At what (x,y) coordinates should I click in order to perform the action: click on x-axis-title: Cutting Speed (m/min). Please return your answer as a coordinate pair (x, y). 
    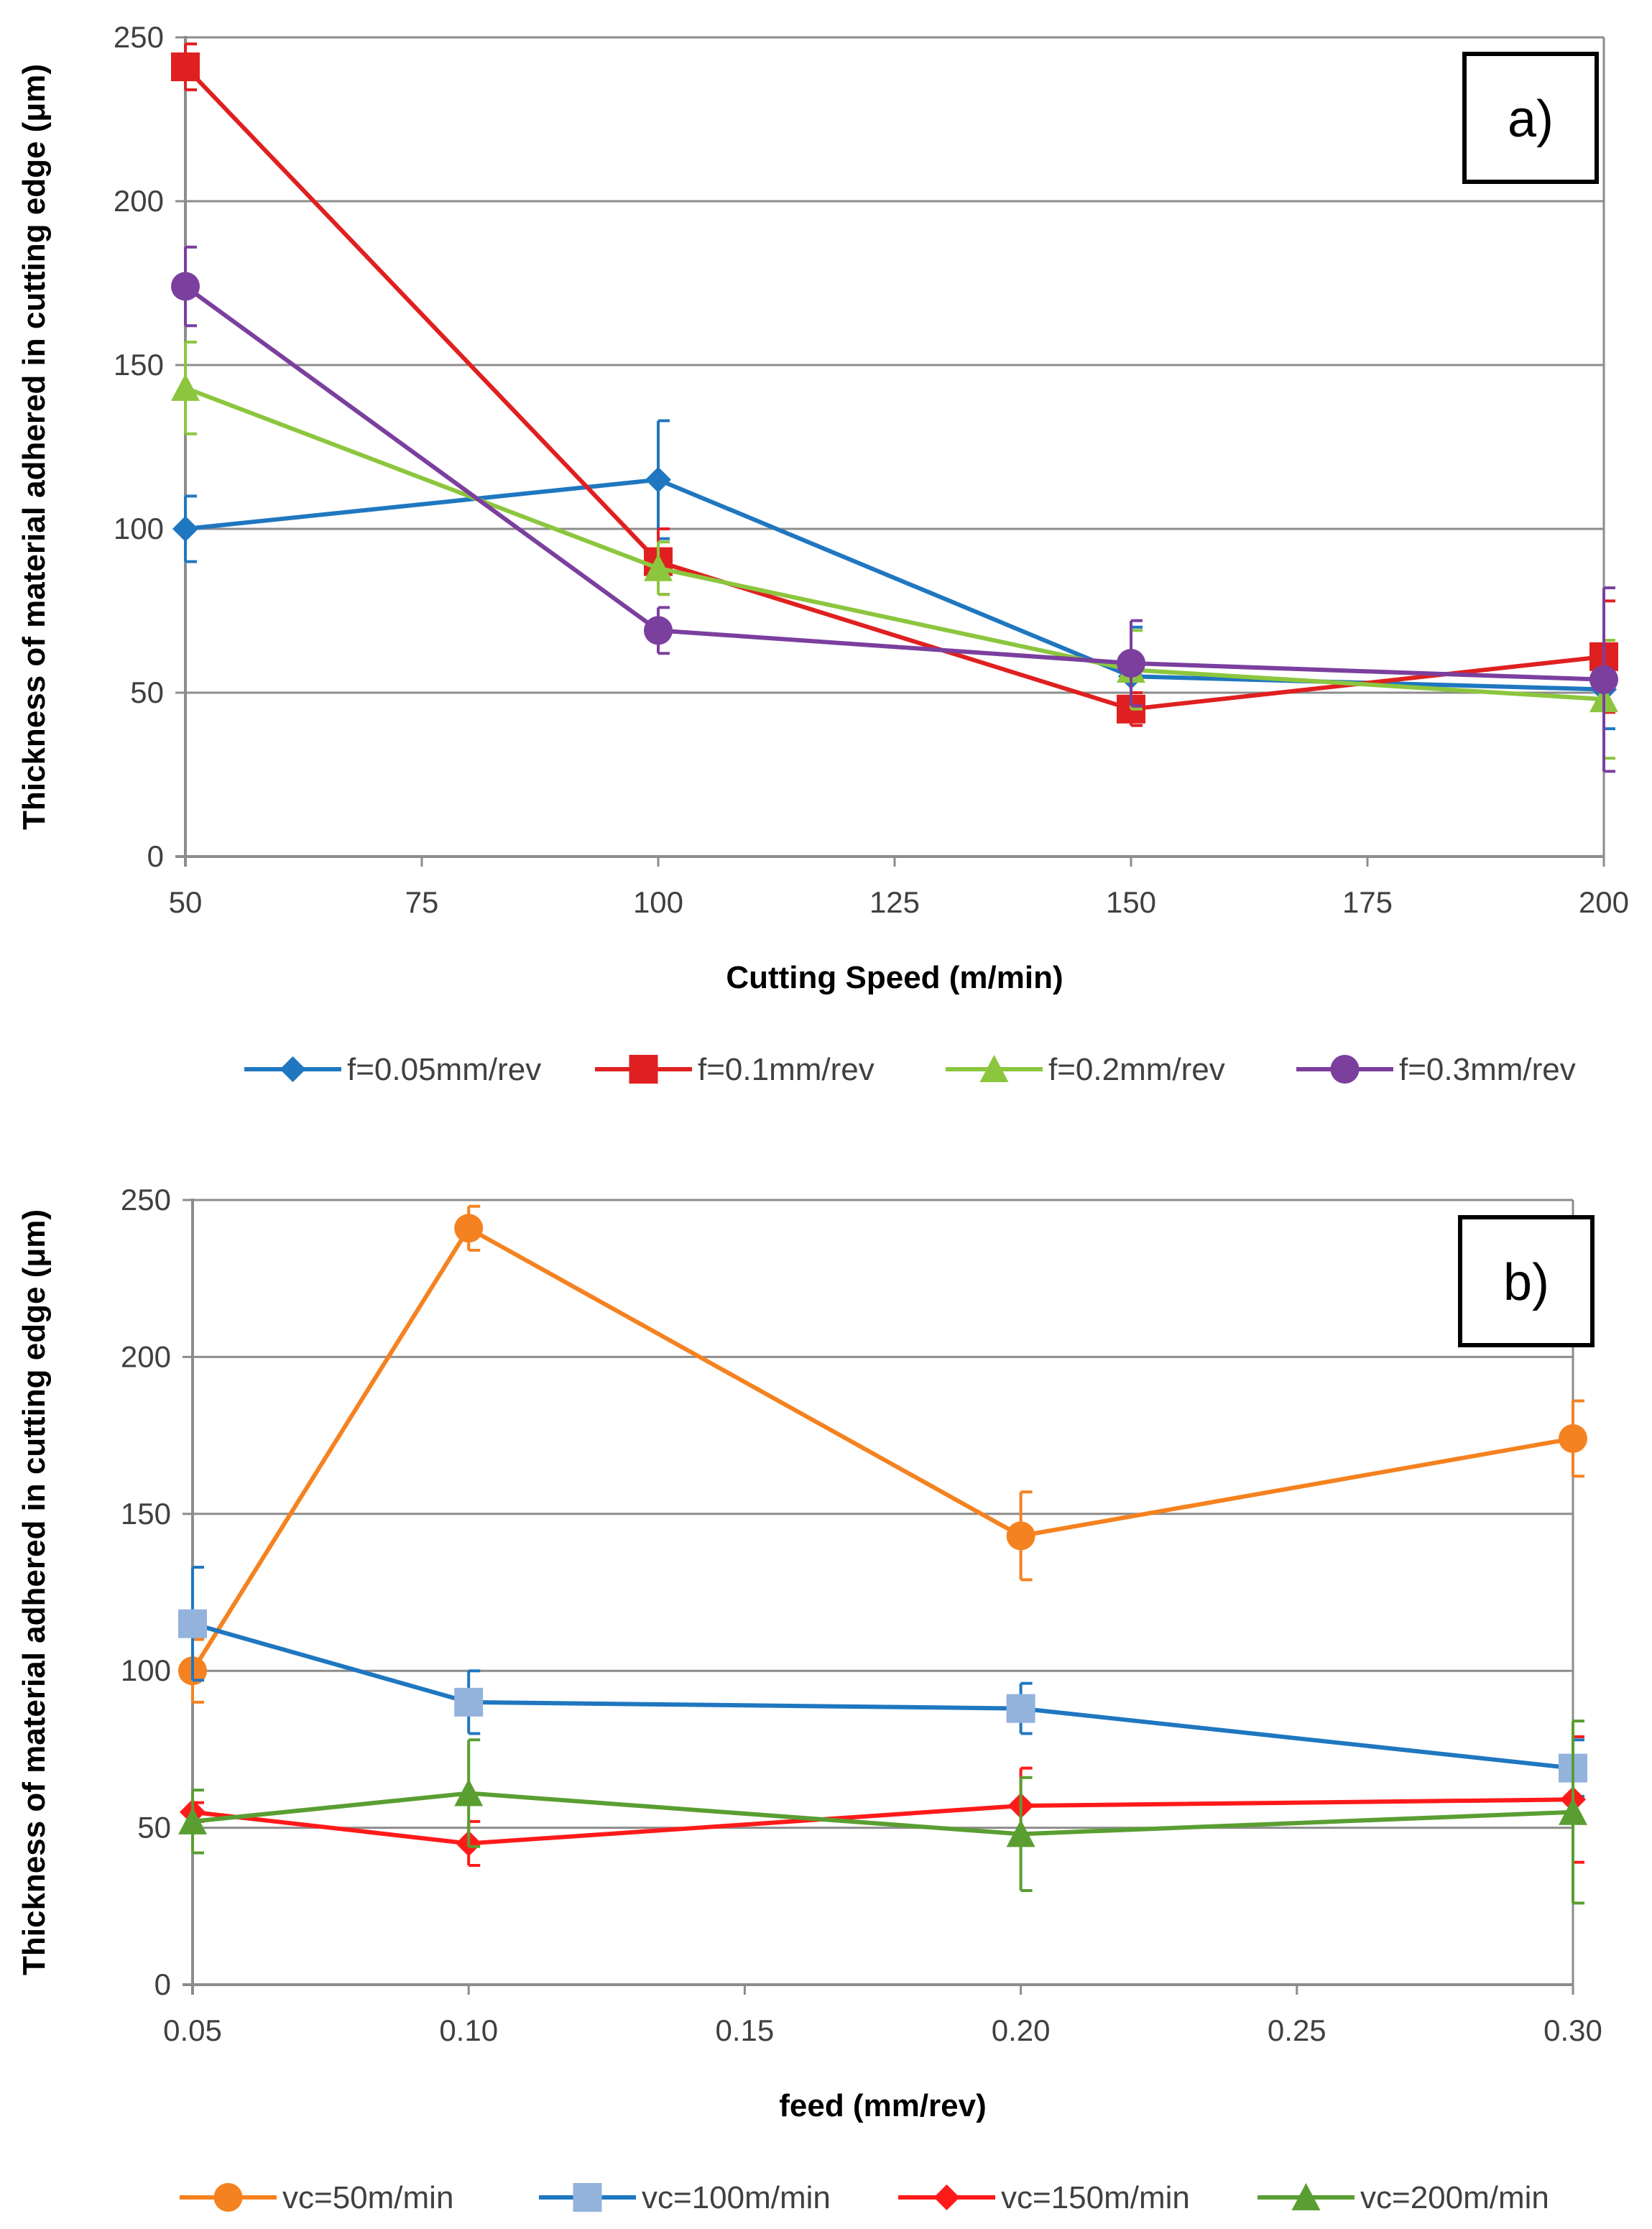
    Looking at the image, I should click on (895, 977).